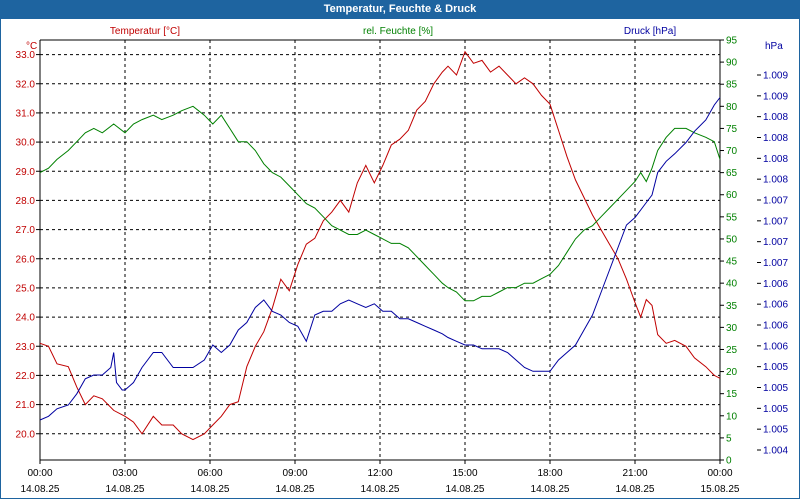 The height and width of the screenshot is (500, 800). What do you see at coordinates (732, 41) in the screenshot?
I see `humidity-tick-label: 95` at bounding box center [732, 41].